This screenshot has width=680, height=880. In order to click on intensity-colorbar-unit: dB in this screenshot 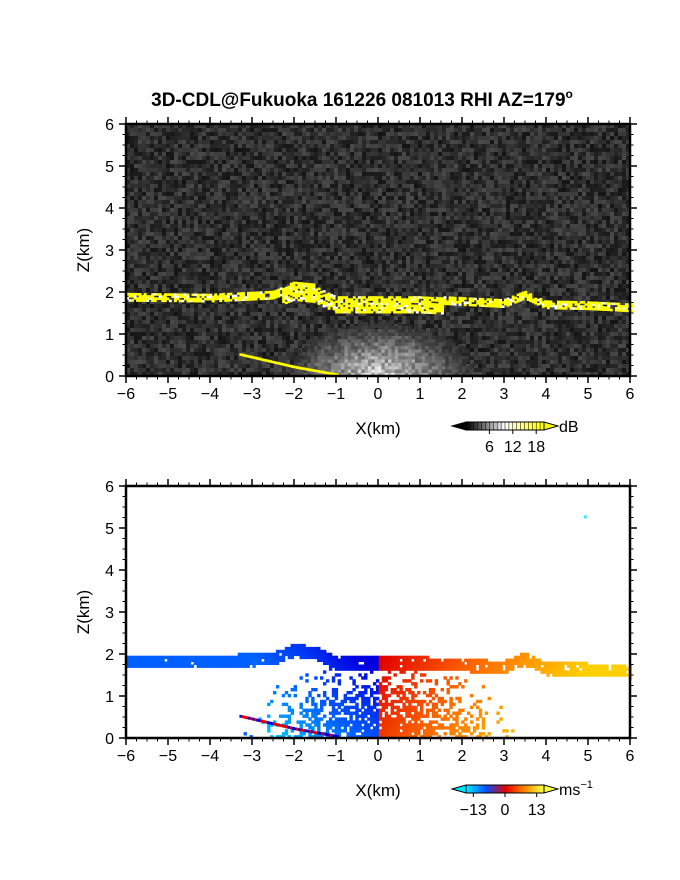, I will do `click(569, 427)`.